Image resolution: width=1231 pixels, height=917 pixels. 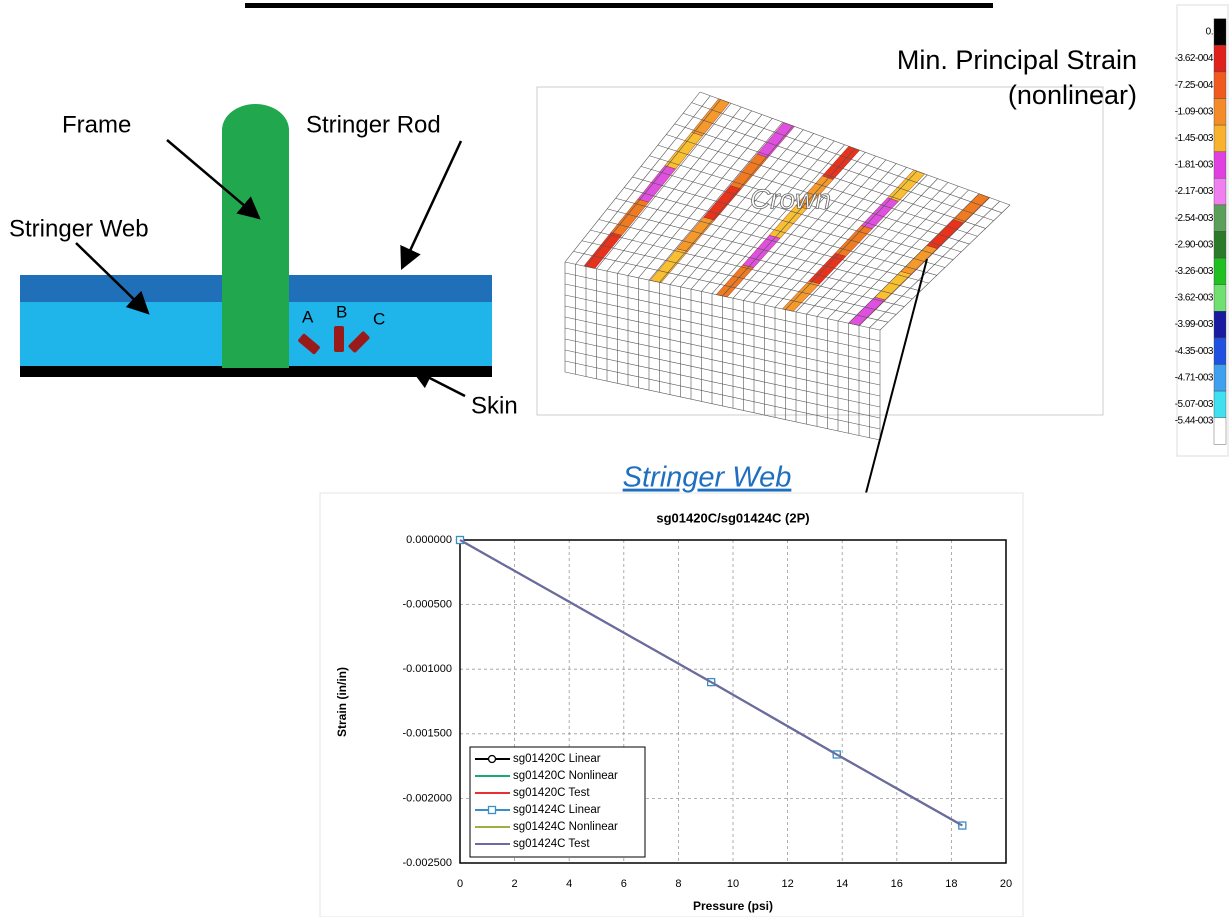 I want to click on y-tick-label: -0.002000, so click(x=427, y=798).